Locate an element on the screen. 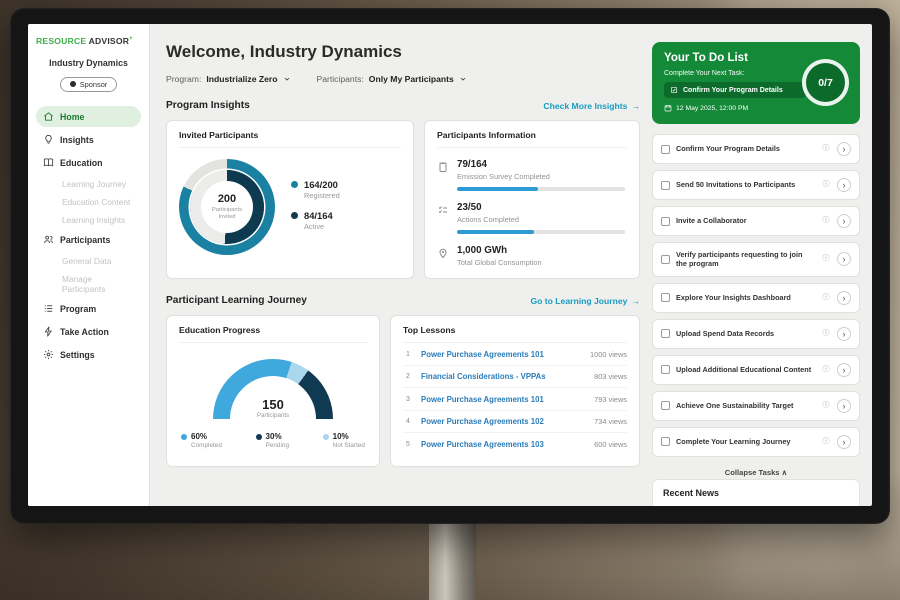 The width and height of the screenshot is (900, 600). education-progress-card: Education Progress 150 Participants is located at coordinates (273, 391).